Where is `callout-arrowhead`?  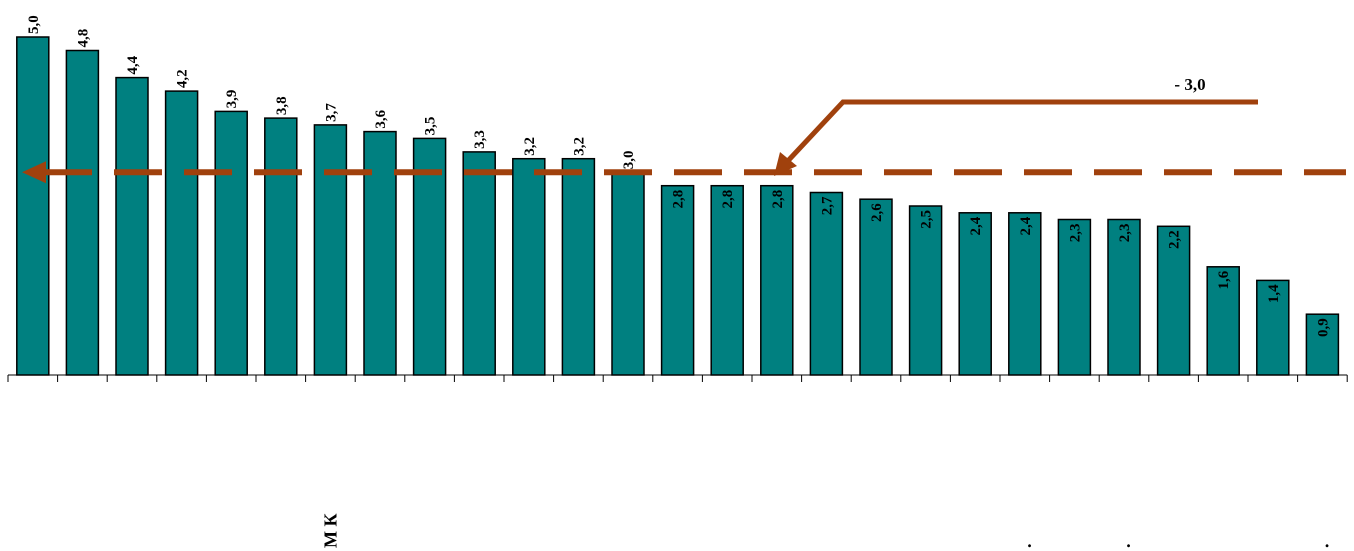 callout-arrowhead is located at coordinates (785, 164).